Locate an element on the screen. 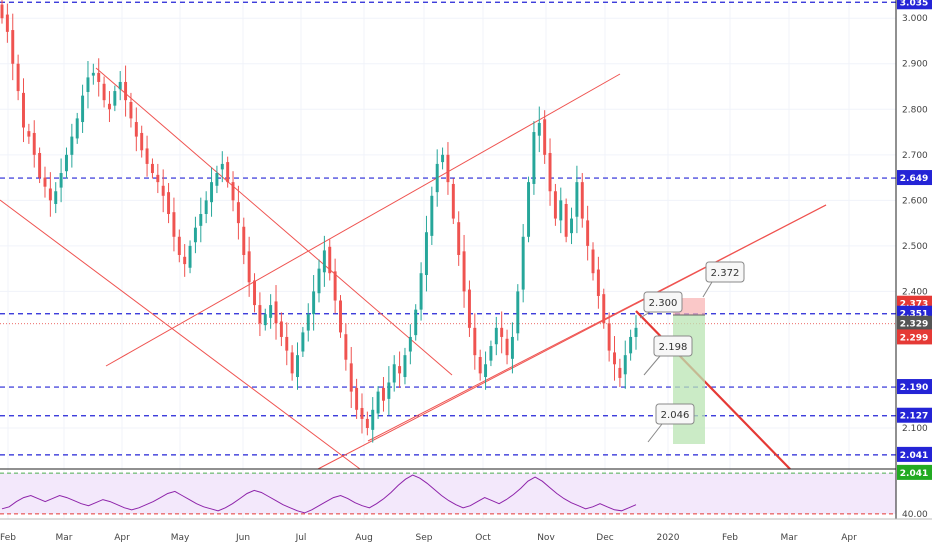 This screenshot has height=550, width=932. rsi-panel: 80.0040.00 is located at coordinates (464, 494).